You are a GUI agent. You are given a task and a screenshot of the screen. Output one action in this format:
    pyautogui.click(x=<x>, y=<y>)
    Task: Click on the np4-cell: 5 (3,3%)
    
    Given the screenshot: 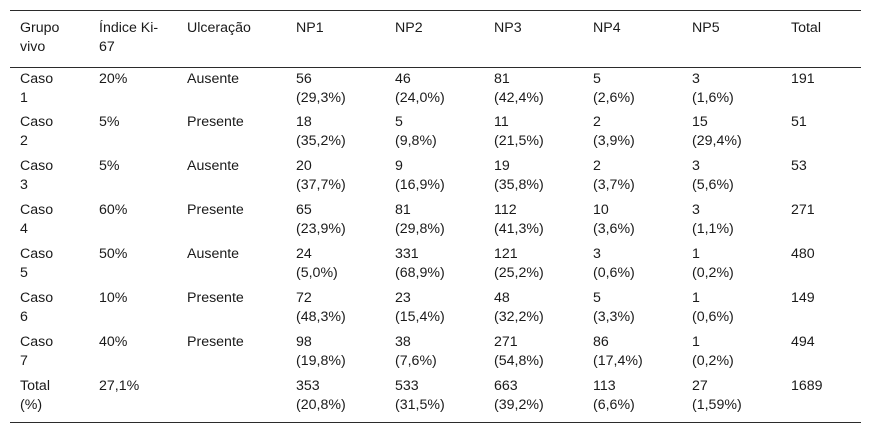 What is the action you would take?
    pyautogui.click(x=642, y=309)
    